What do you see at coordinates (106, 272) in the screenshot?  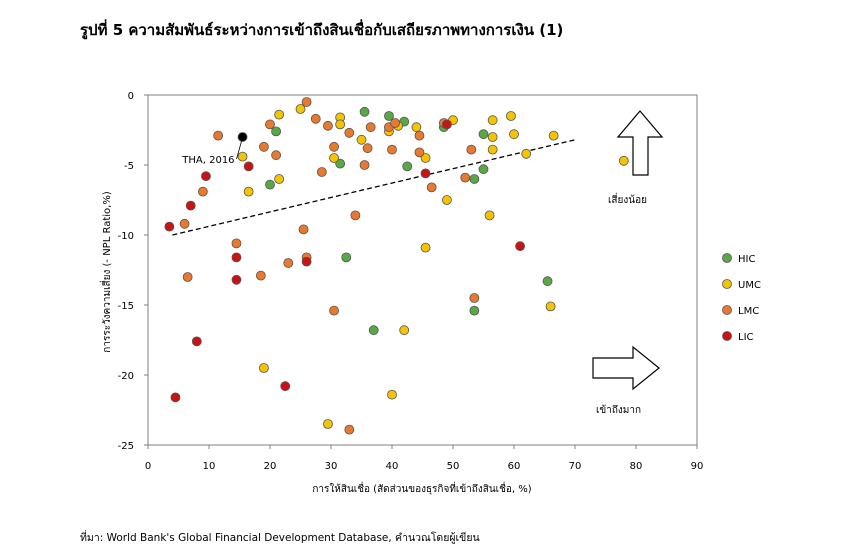 I see `y-axis-label: การระวังความเสี่ยง (- NPL Ratio,%)` at bounding box center [106, 272].